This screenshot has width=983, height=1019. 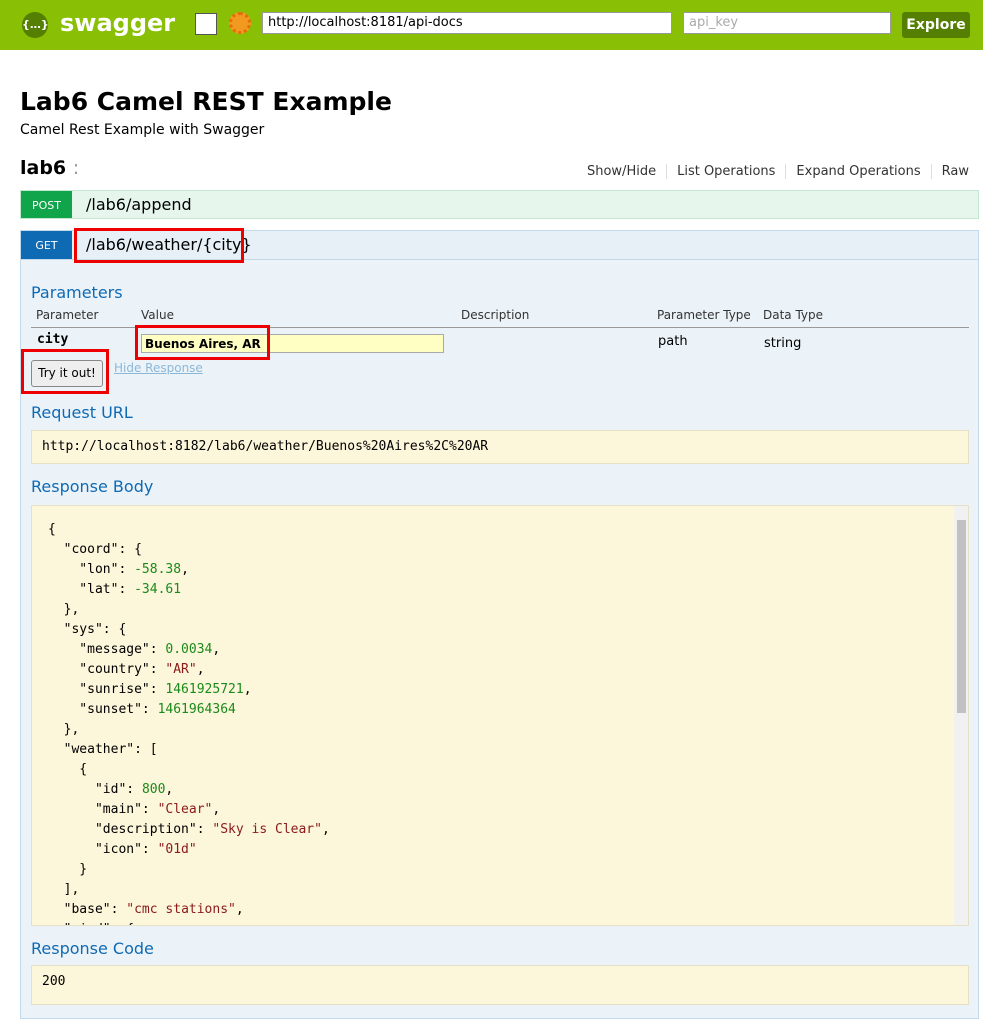 I want to click on highlight-box, so click(x=159, y=245).